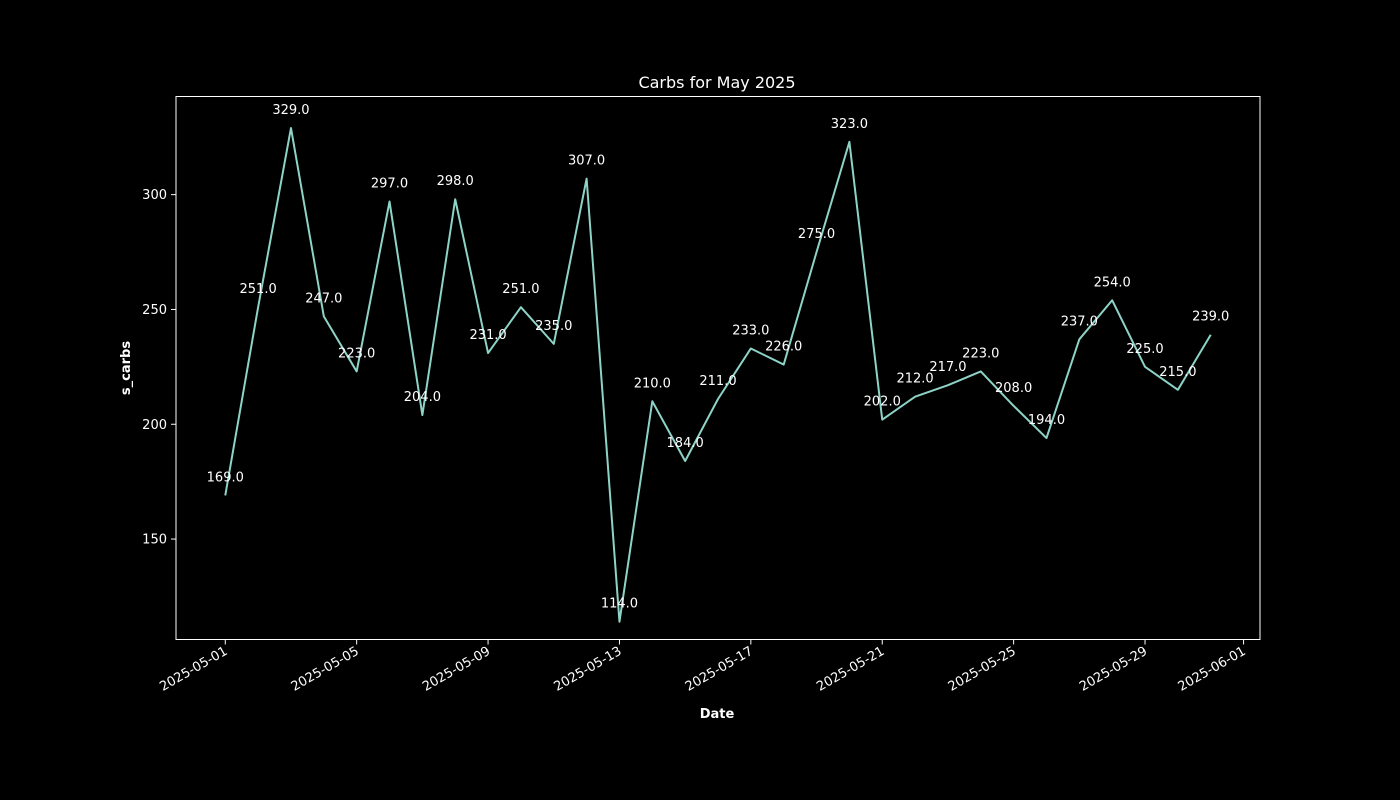  Describe the element at coordinates (716, 82) in the screenshot. I see `chart-title: Carbs for May 2025` at that location.